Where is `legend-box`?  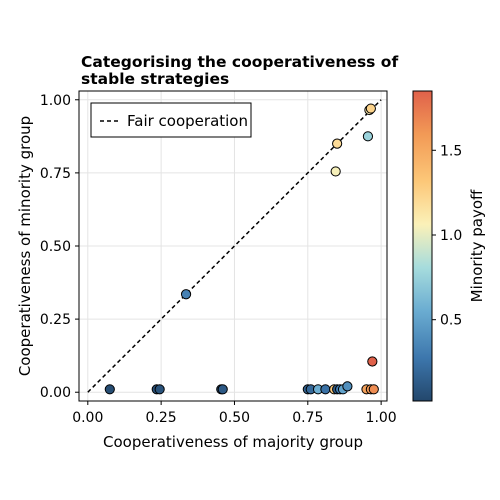
legend-box is located at coordinates (171, 120).